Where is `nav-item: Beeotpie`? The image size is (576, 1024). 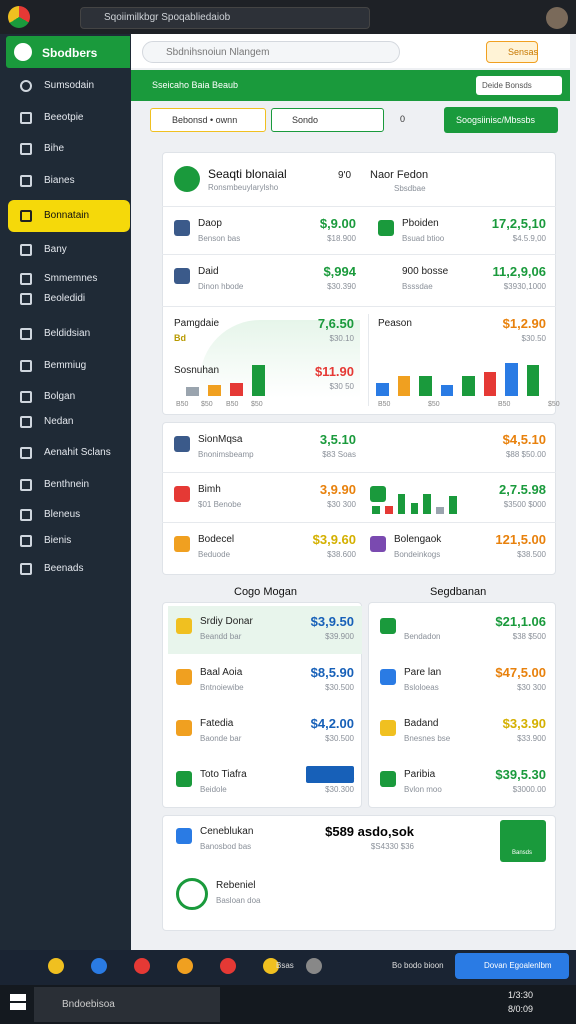
nav-item: Beeotpie is located at coordinates (64, 117).